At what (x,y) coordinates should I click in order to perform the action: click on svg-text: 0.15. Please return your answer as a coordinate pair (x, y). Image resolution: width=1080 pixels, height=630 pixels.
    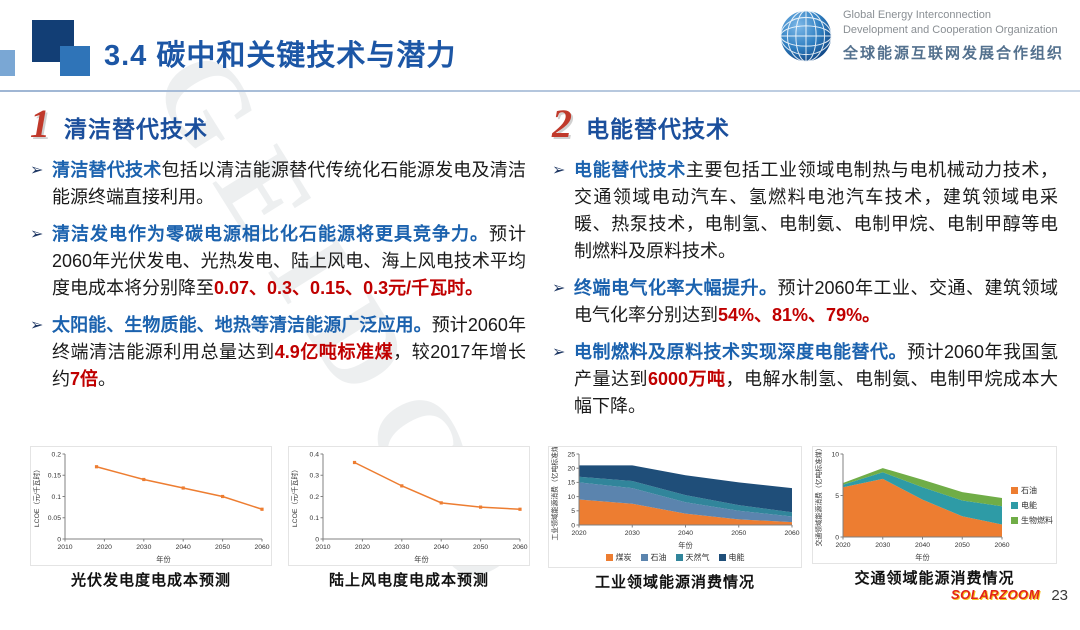
    Looking at the image, I should click on (54, 476).